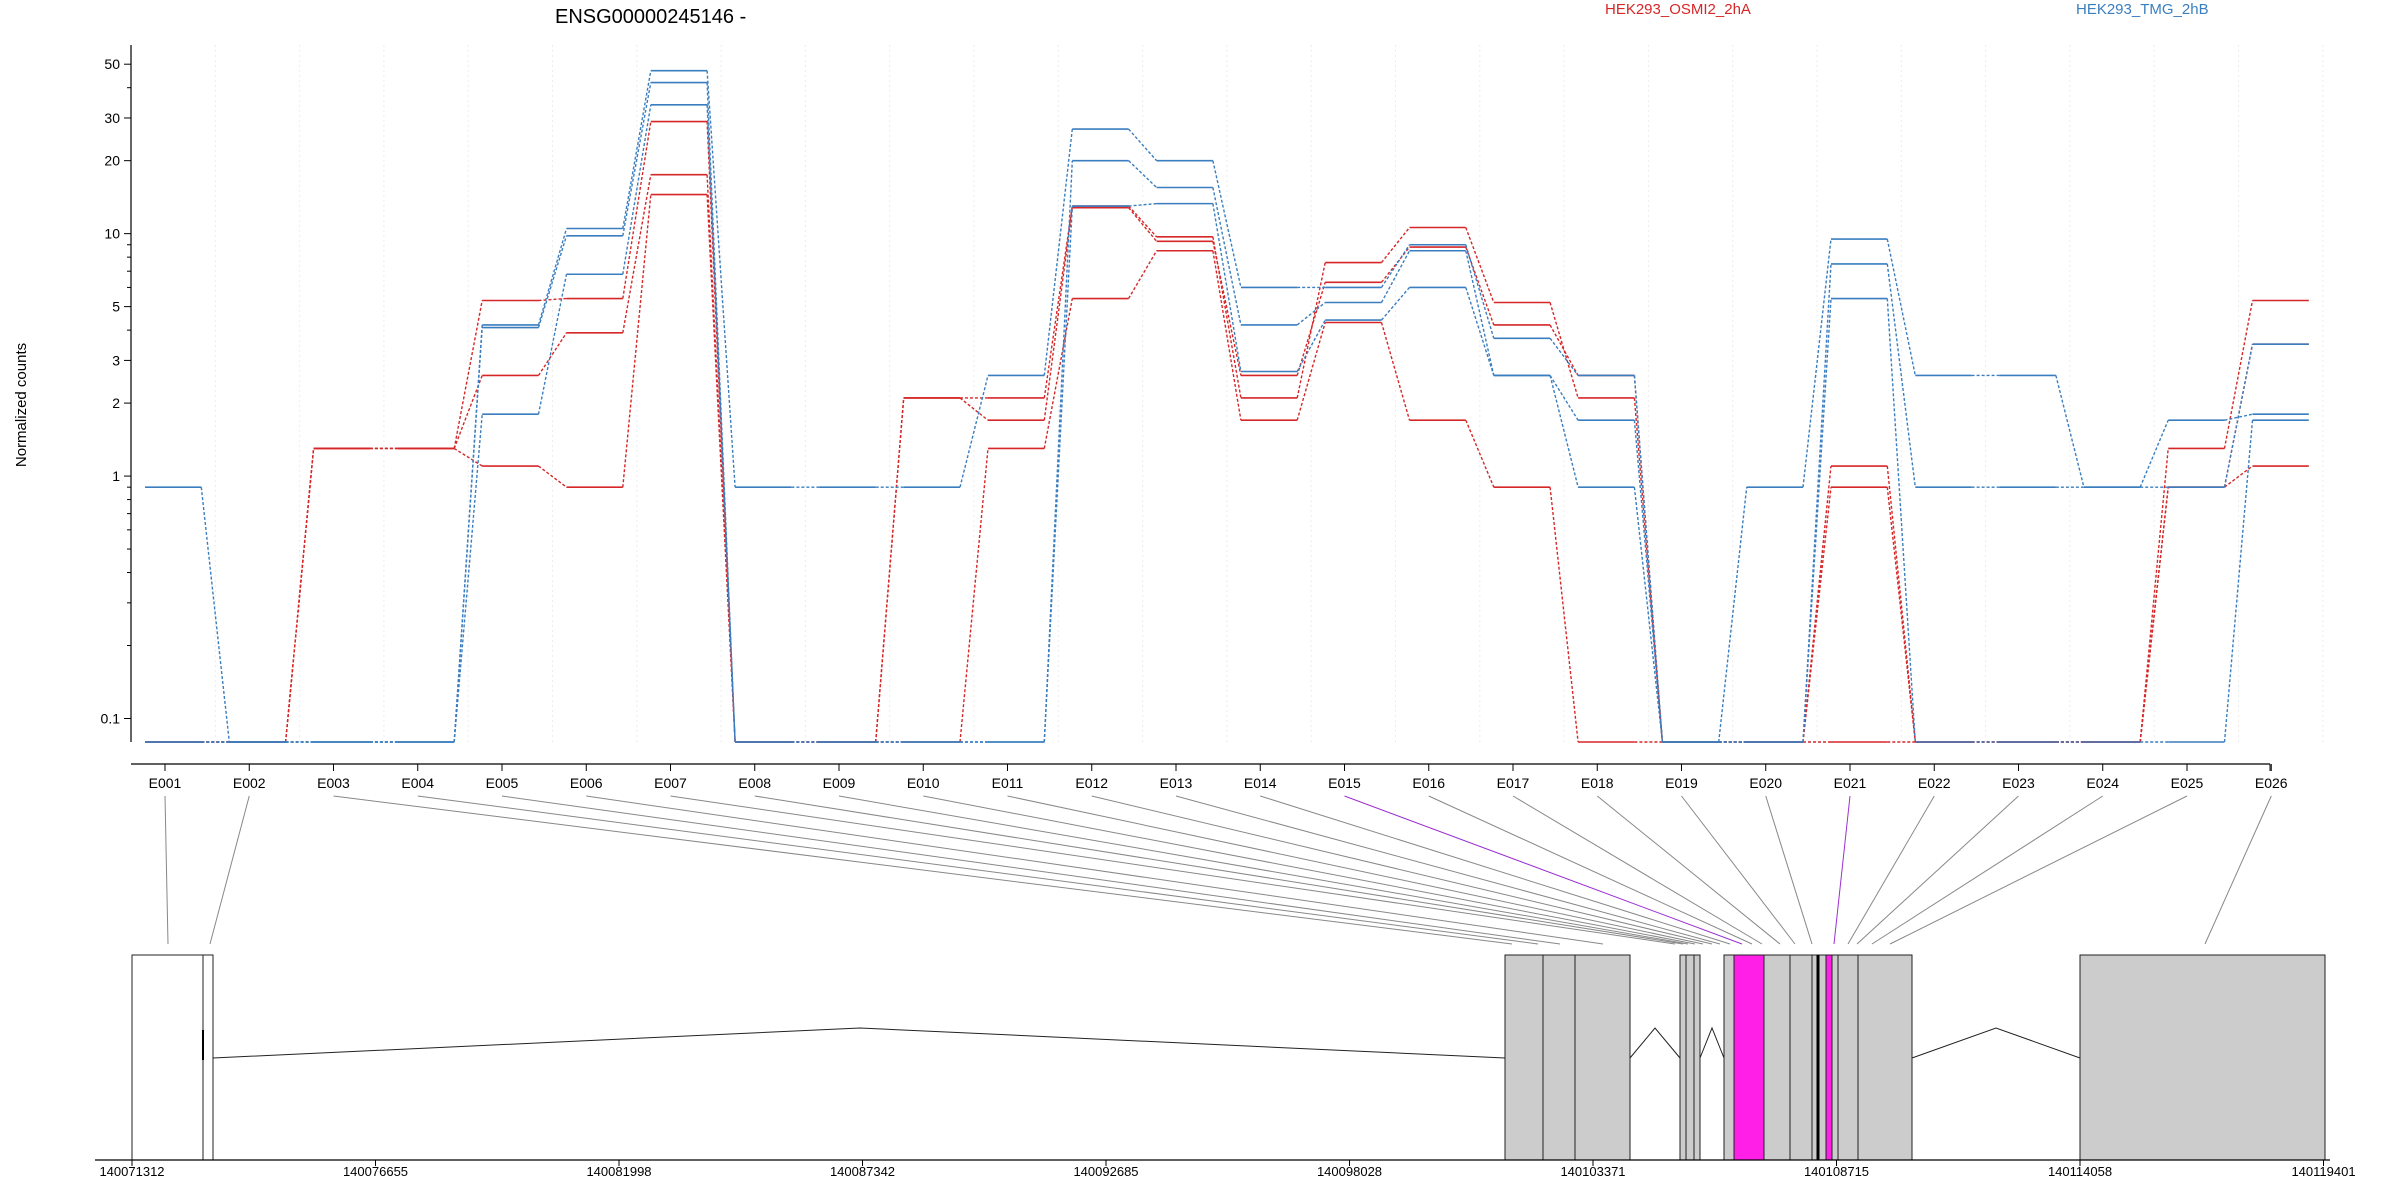 The width and height of the screenshot is (2400, 1200). Describe the element at coordinates (1176, 783) in the screenshot. I see `x-tick-label: E013` at that location.